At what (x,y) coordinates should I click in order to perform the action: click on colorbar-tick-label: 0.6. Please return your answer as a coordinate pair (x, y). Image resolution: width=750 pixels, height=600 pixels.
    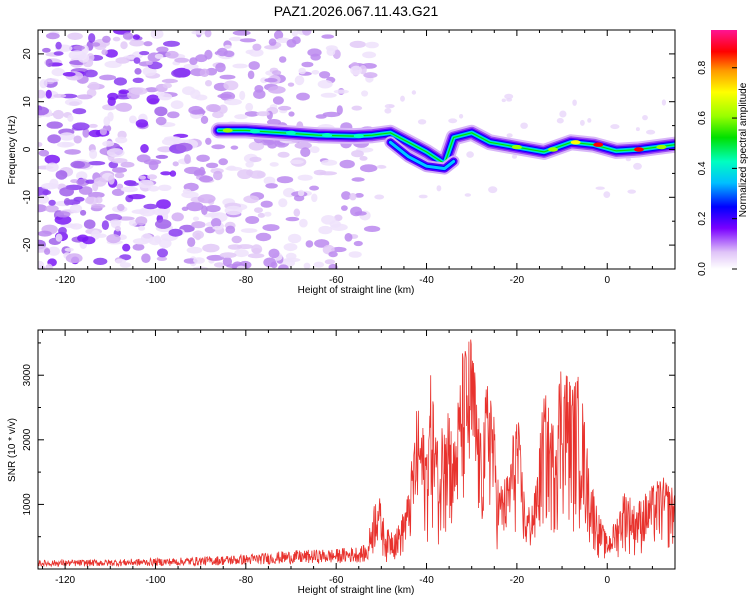
    Looking at the image, I should click on (702, 118).